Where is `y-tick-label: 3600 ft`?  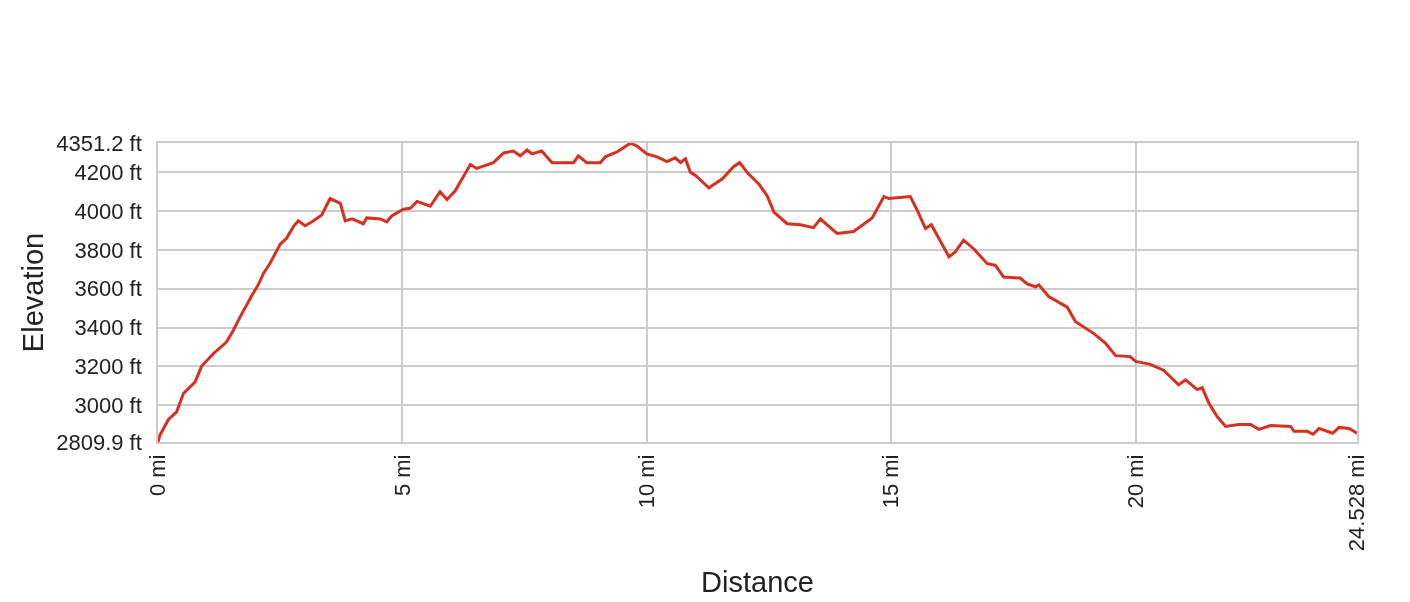
y-tick-label: 3600 ft is located at coordinates (108, 289).